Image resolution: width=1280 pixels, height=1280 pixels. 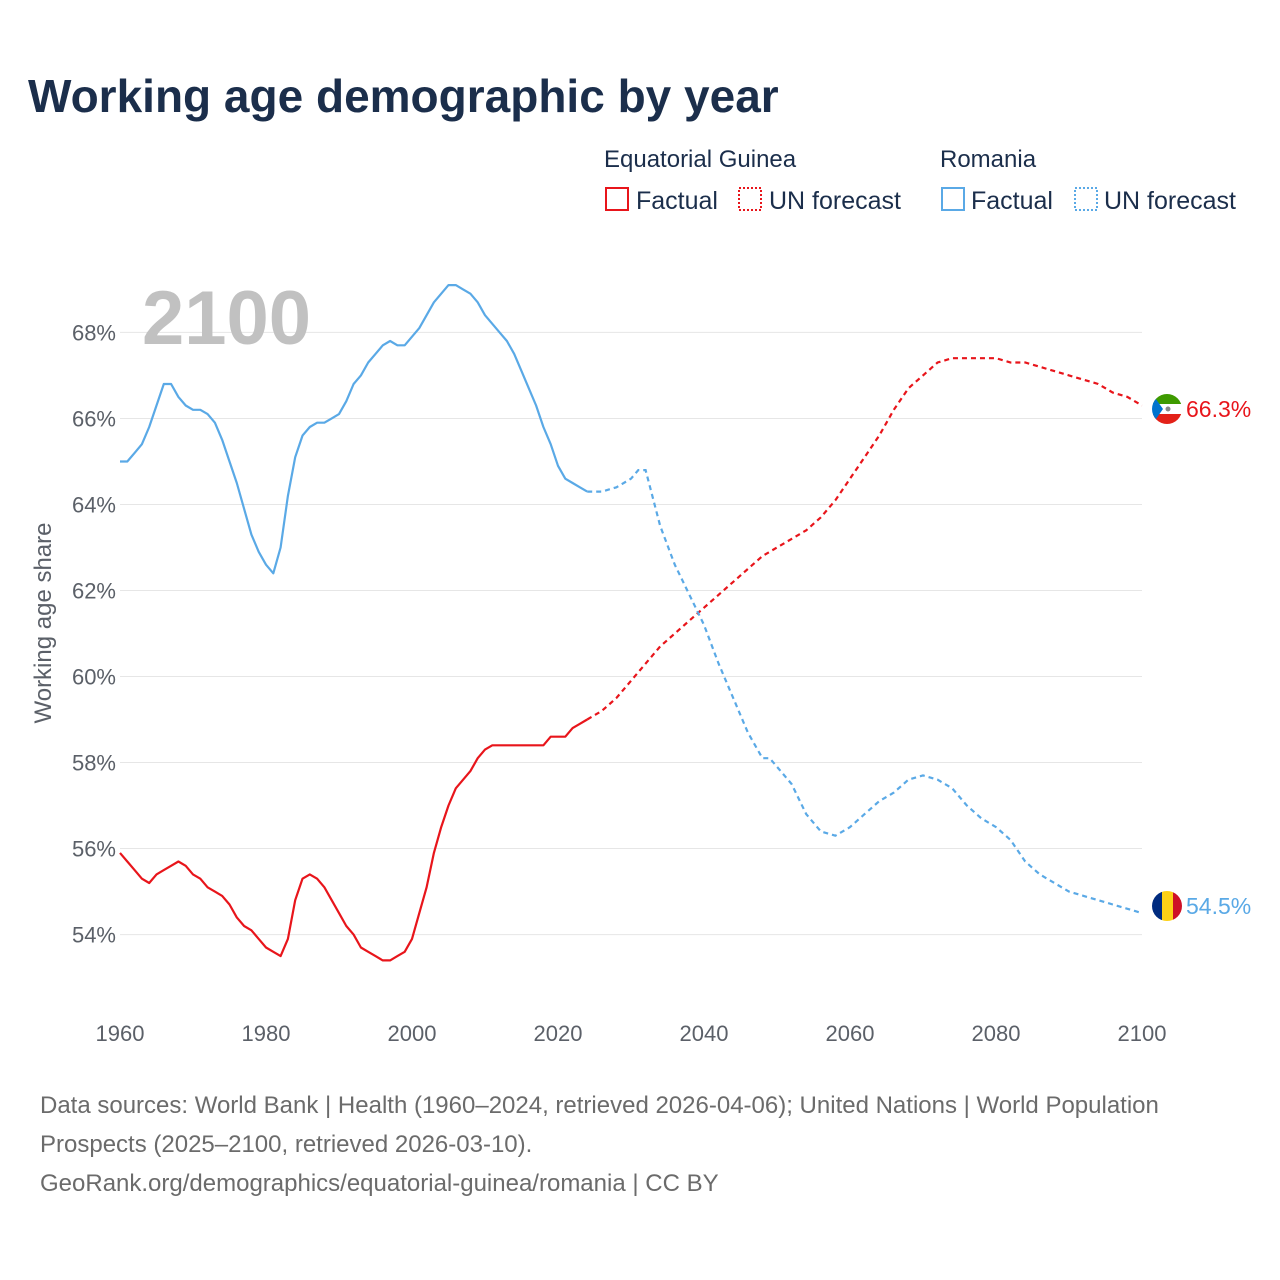 I want to click on x-axis: 1960 1980 2000 2020 2040 2060 2080 2100, so click(x=631, y=1033).